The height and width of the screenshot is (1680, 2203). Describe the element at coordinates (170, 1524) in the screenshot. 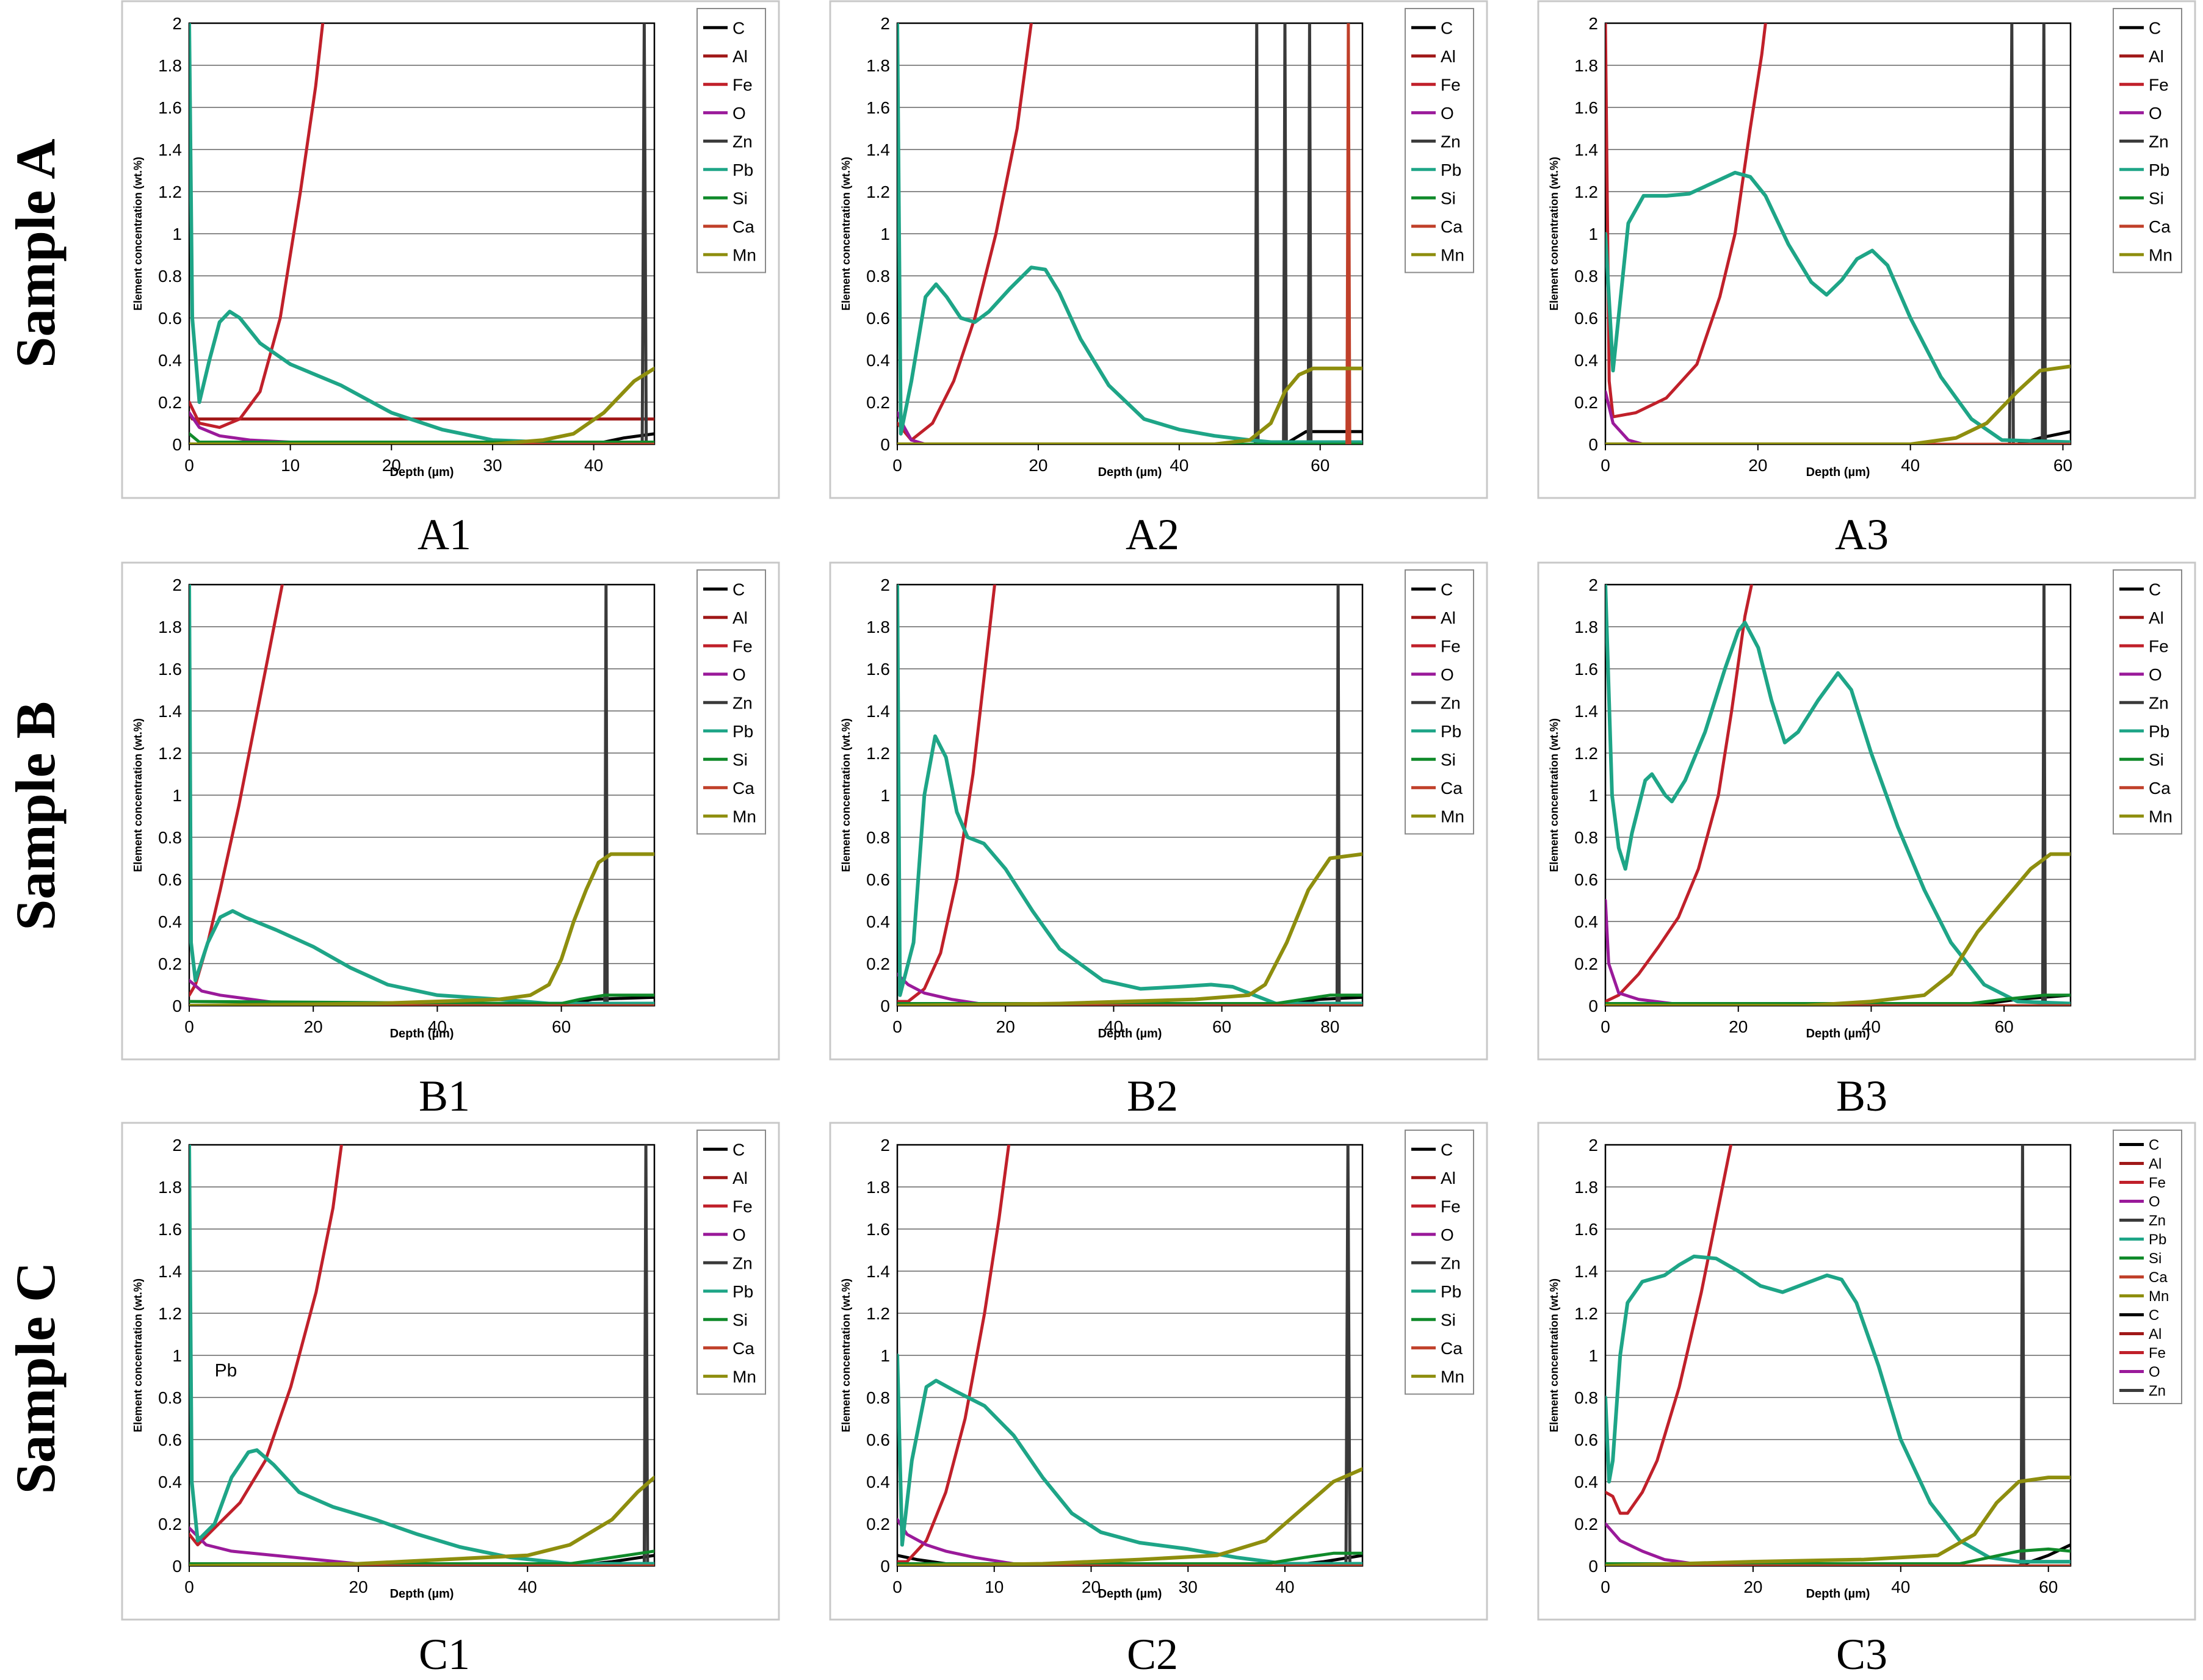

I see `y-tick-label: 0.2` at that location.